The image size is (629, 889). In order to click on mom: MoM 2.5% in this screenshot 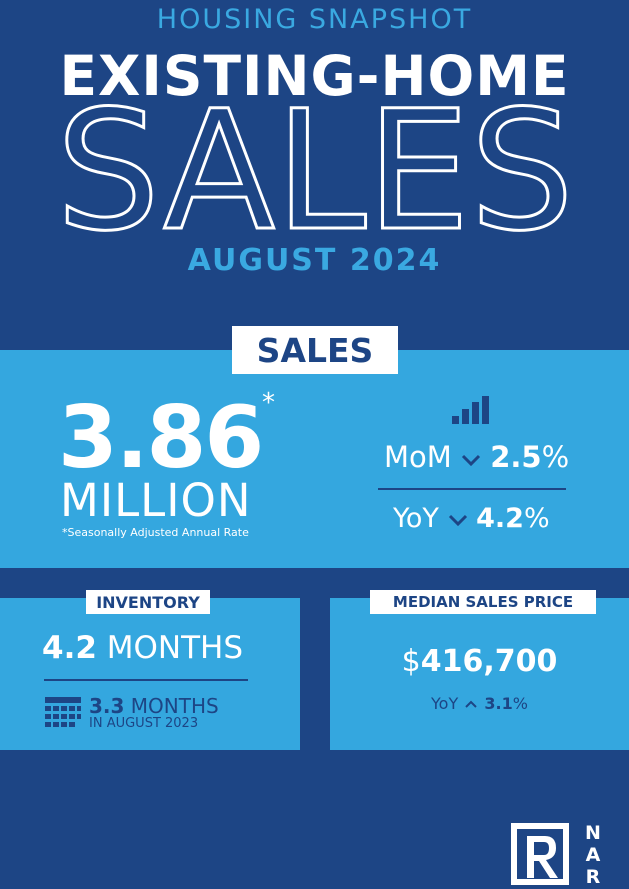, I will do `click(476, 457)`.